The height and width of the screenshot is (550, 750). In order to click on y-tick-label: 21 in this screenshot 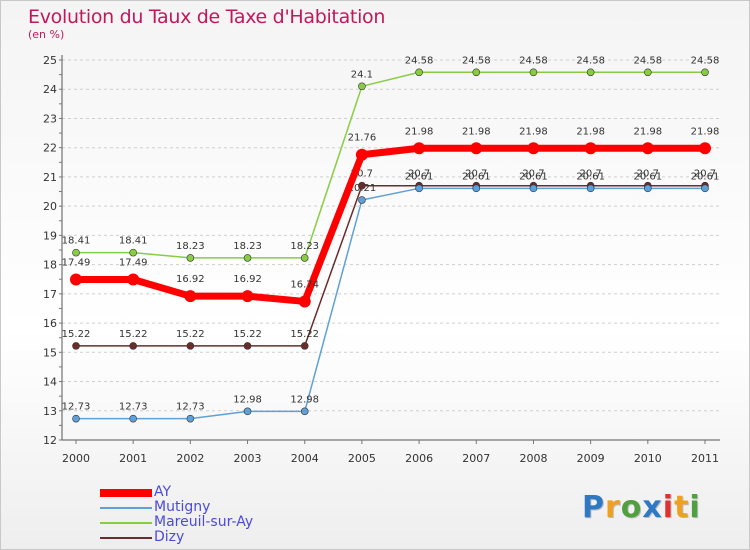, I will do `click(50, 177)`.